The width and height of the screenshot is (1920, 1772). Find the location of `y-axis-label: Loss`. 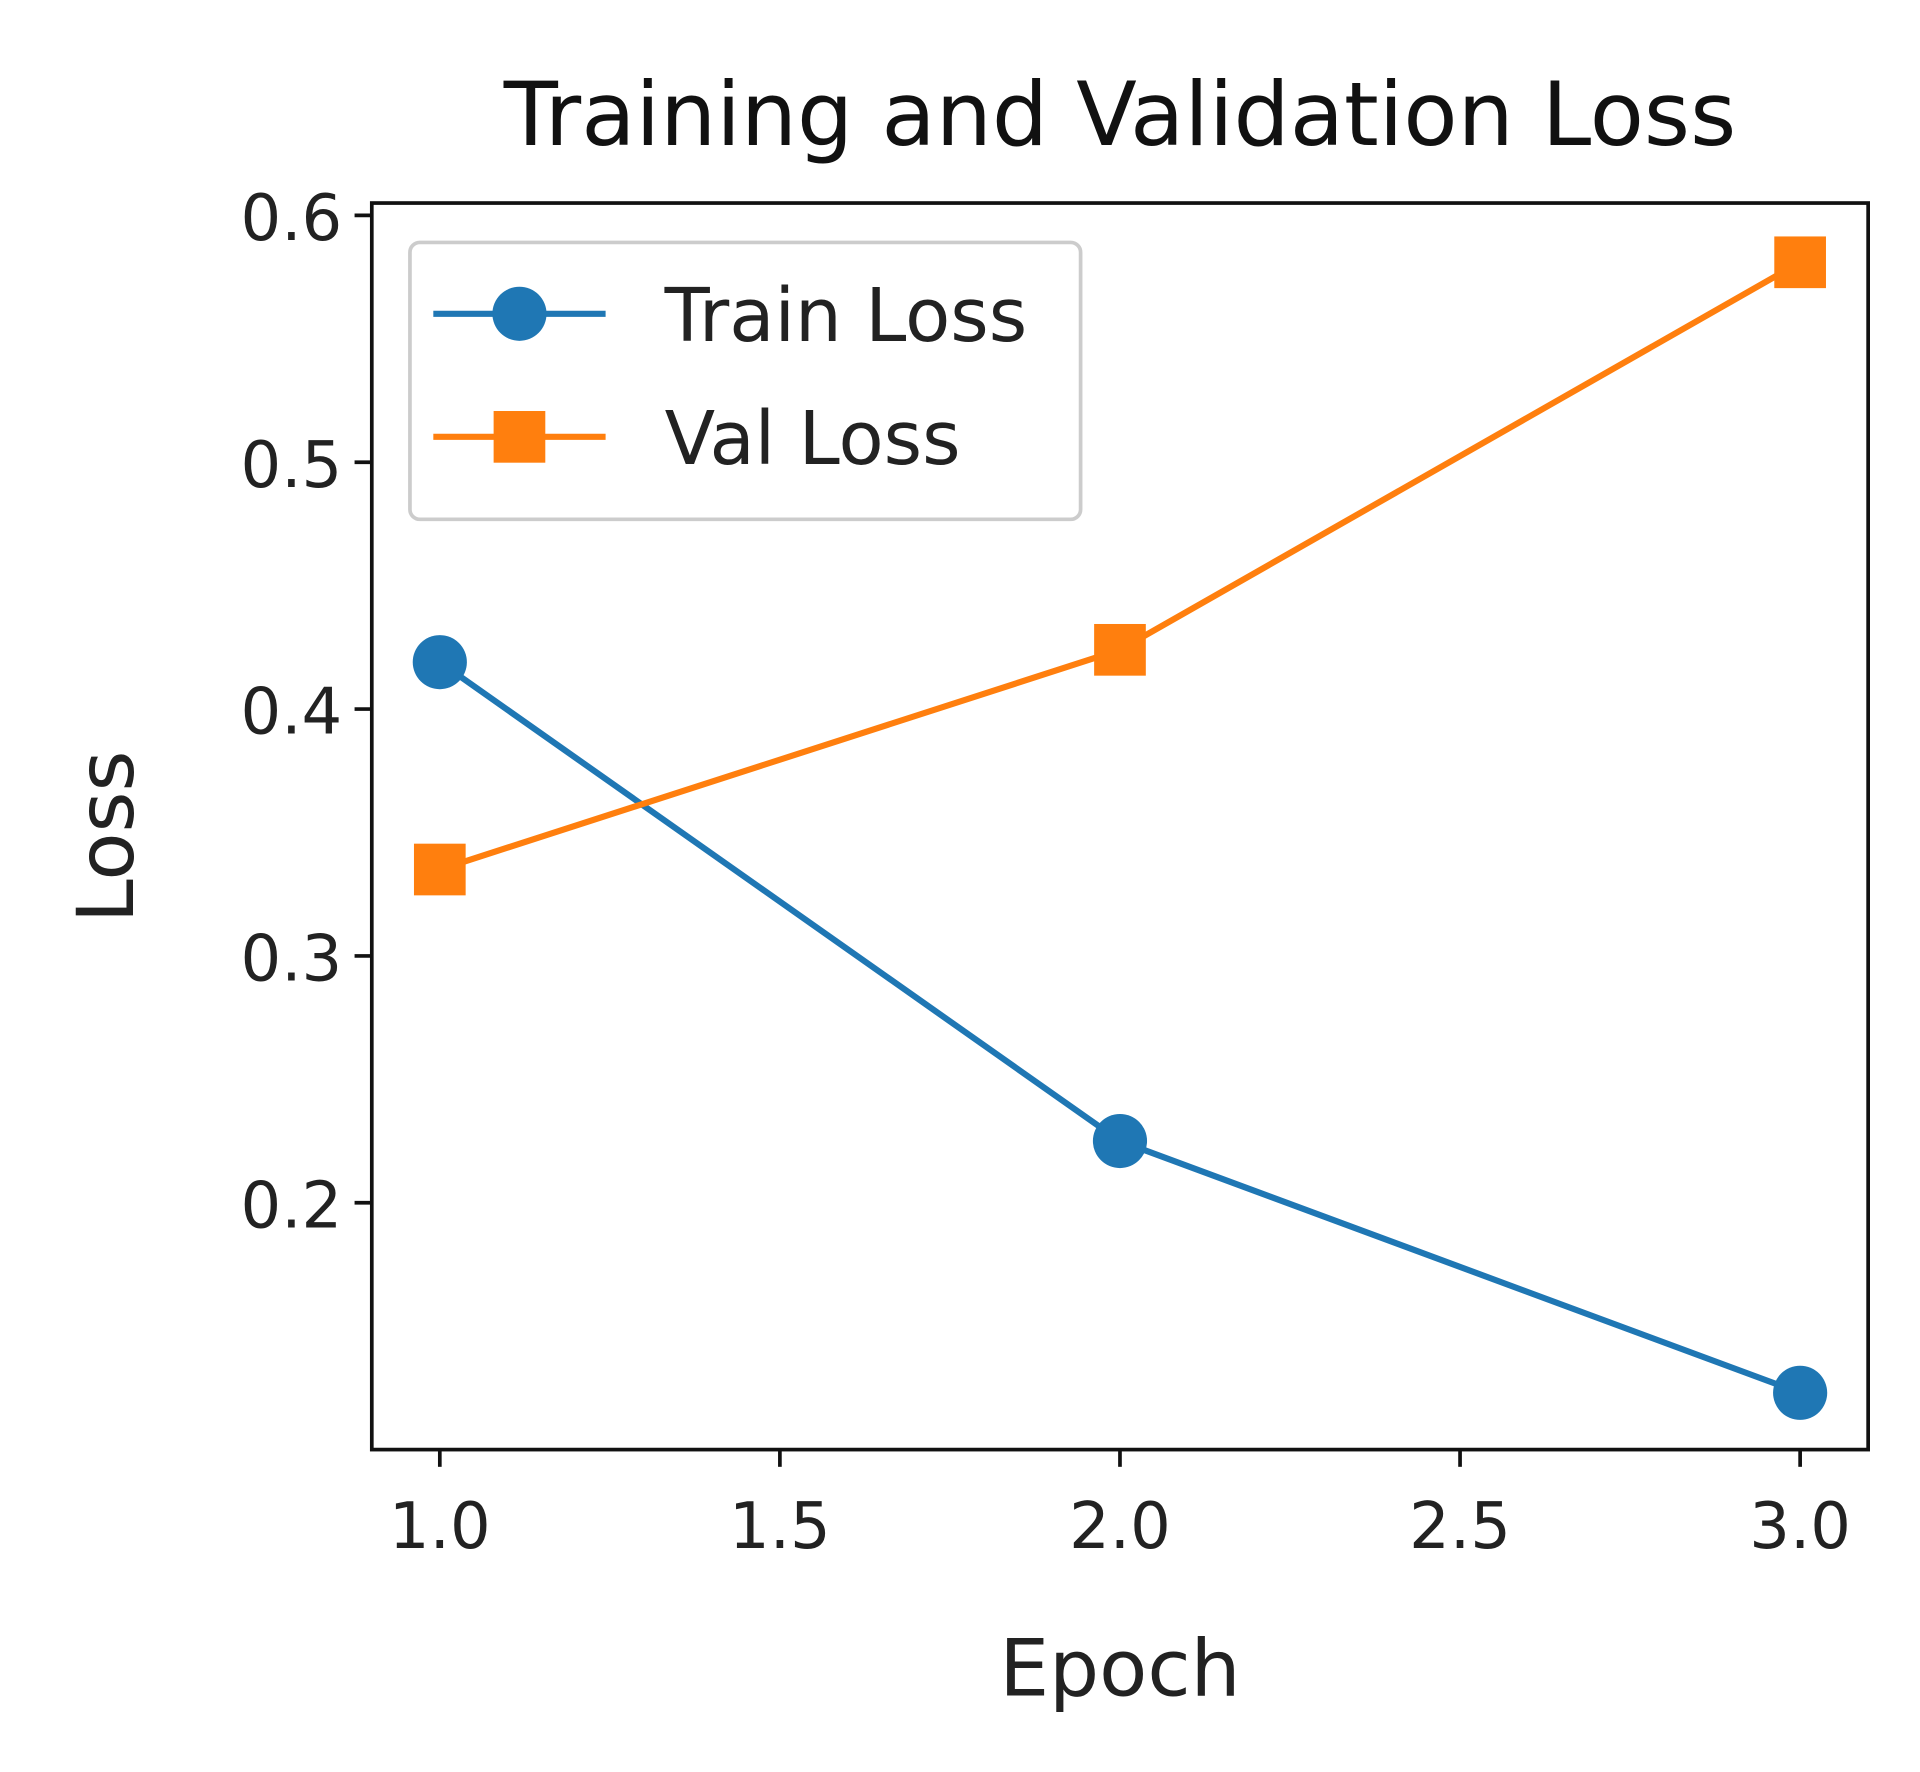

y-axis-label: Loss is located at coordinates (106, 836).